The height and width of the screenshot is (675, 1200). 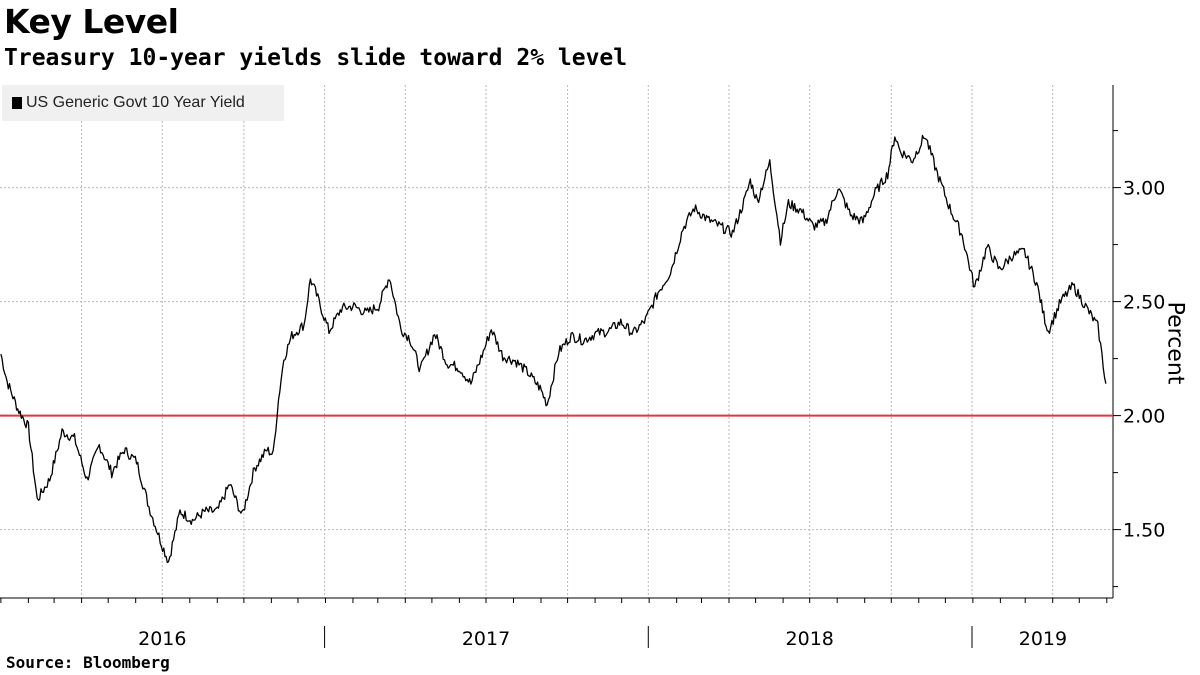 What do you see at coordinates (91, 21) in the screenshot?
I see `chart-title: Key Level` at bounding box center [91, 21].